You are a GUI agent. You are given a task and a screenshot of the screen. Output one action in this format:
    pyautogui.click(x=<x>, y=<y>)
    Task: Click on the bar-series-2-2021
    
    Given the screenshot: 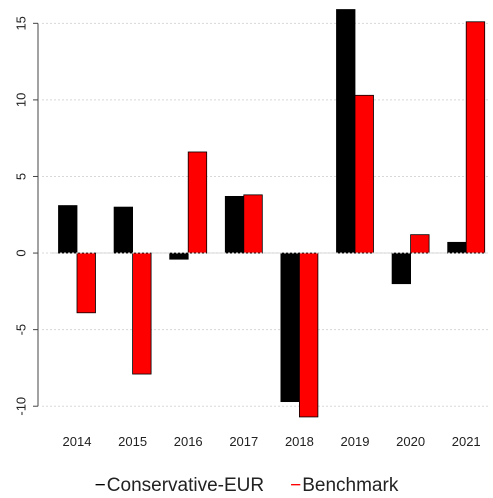 What is the action you would take?
    pyautogui.click(x=475, y=137)
    